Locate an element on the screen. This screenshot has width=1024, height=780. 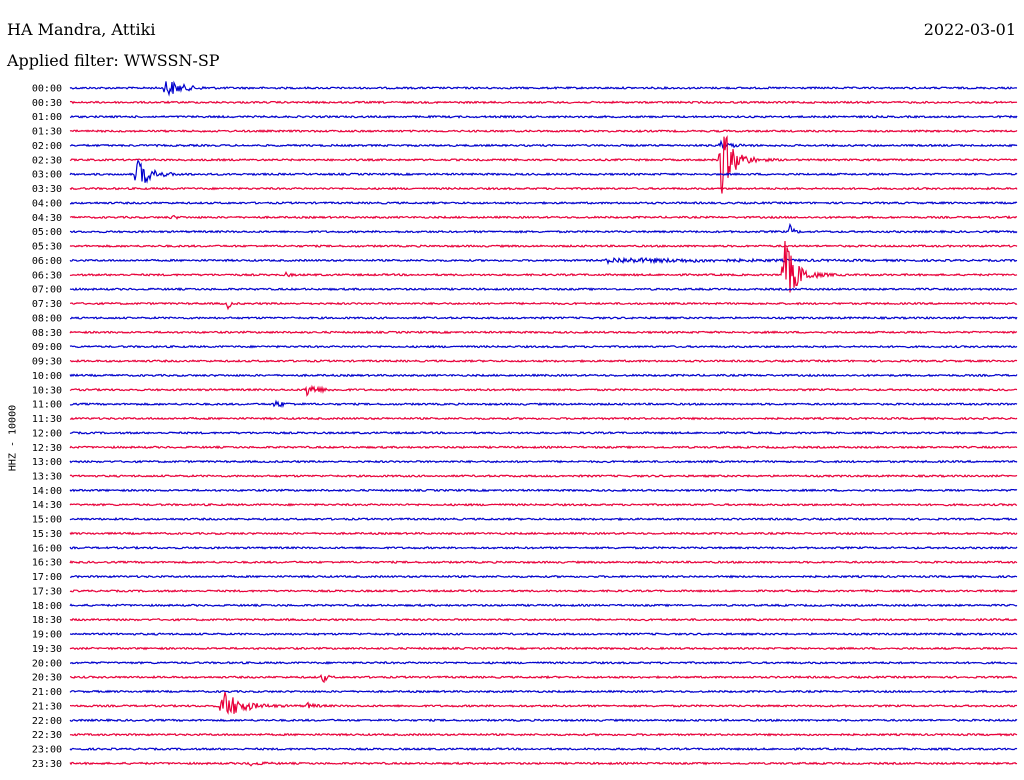
row-time-label: 04:30 is located at coordinates (47, 218).